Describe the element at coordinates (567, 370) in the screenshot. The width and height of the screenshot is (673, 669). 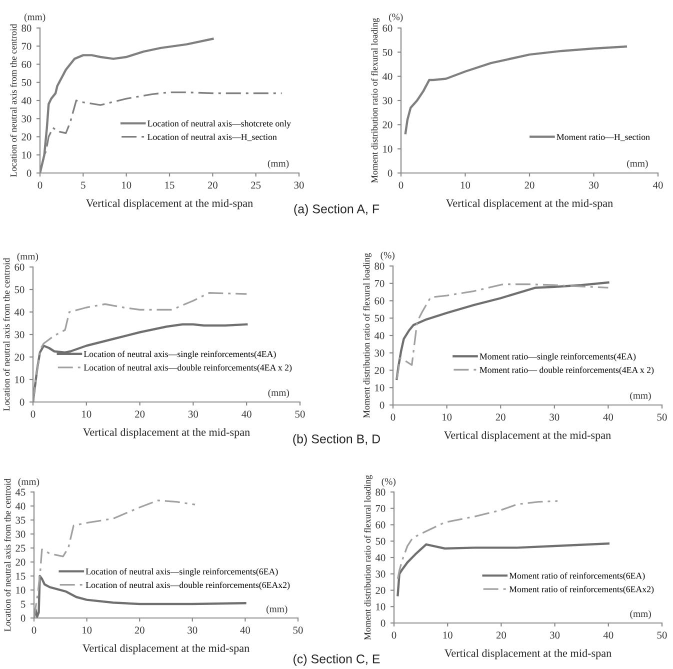
I see `legend-label: Moment ratio— double reinforcements(4EA x 2)` at that location.